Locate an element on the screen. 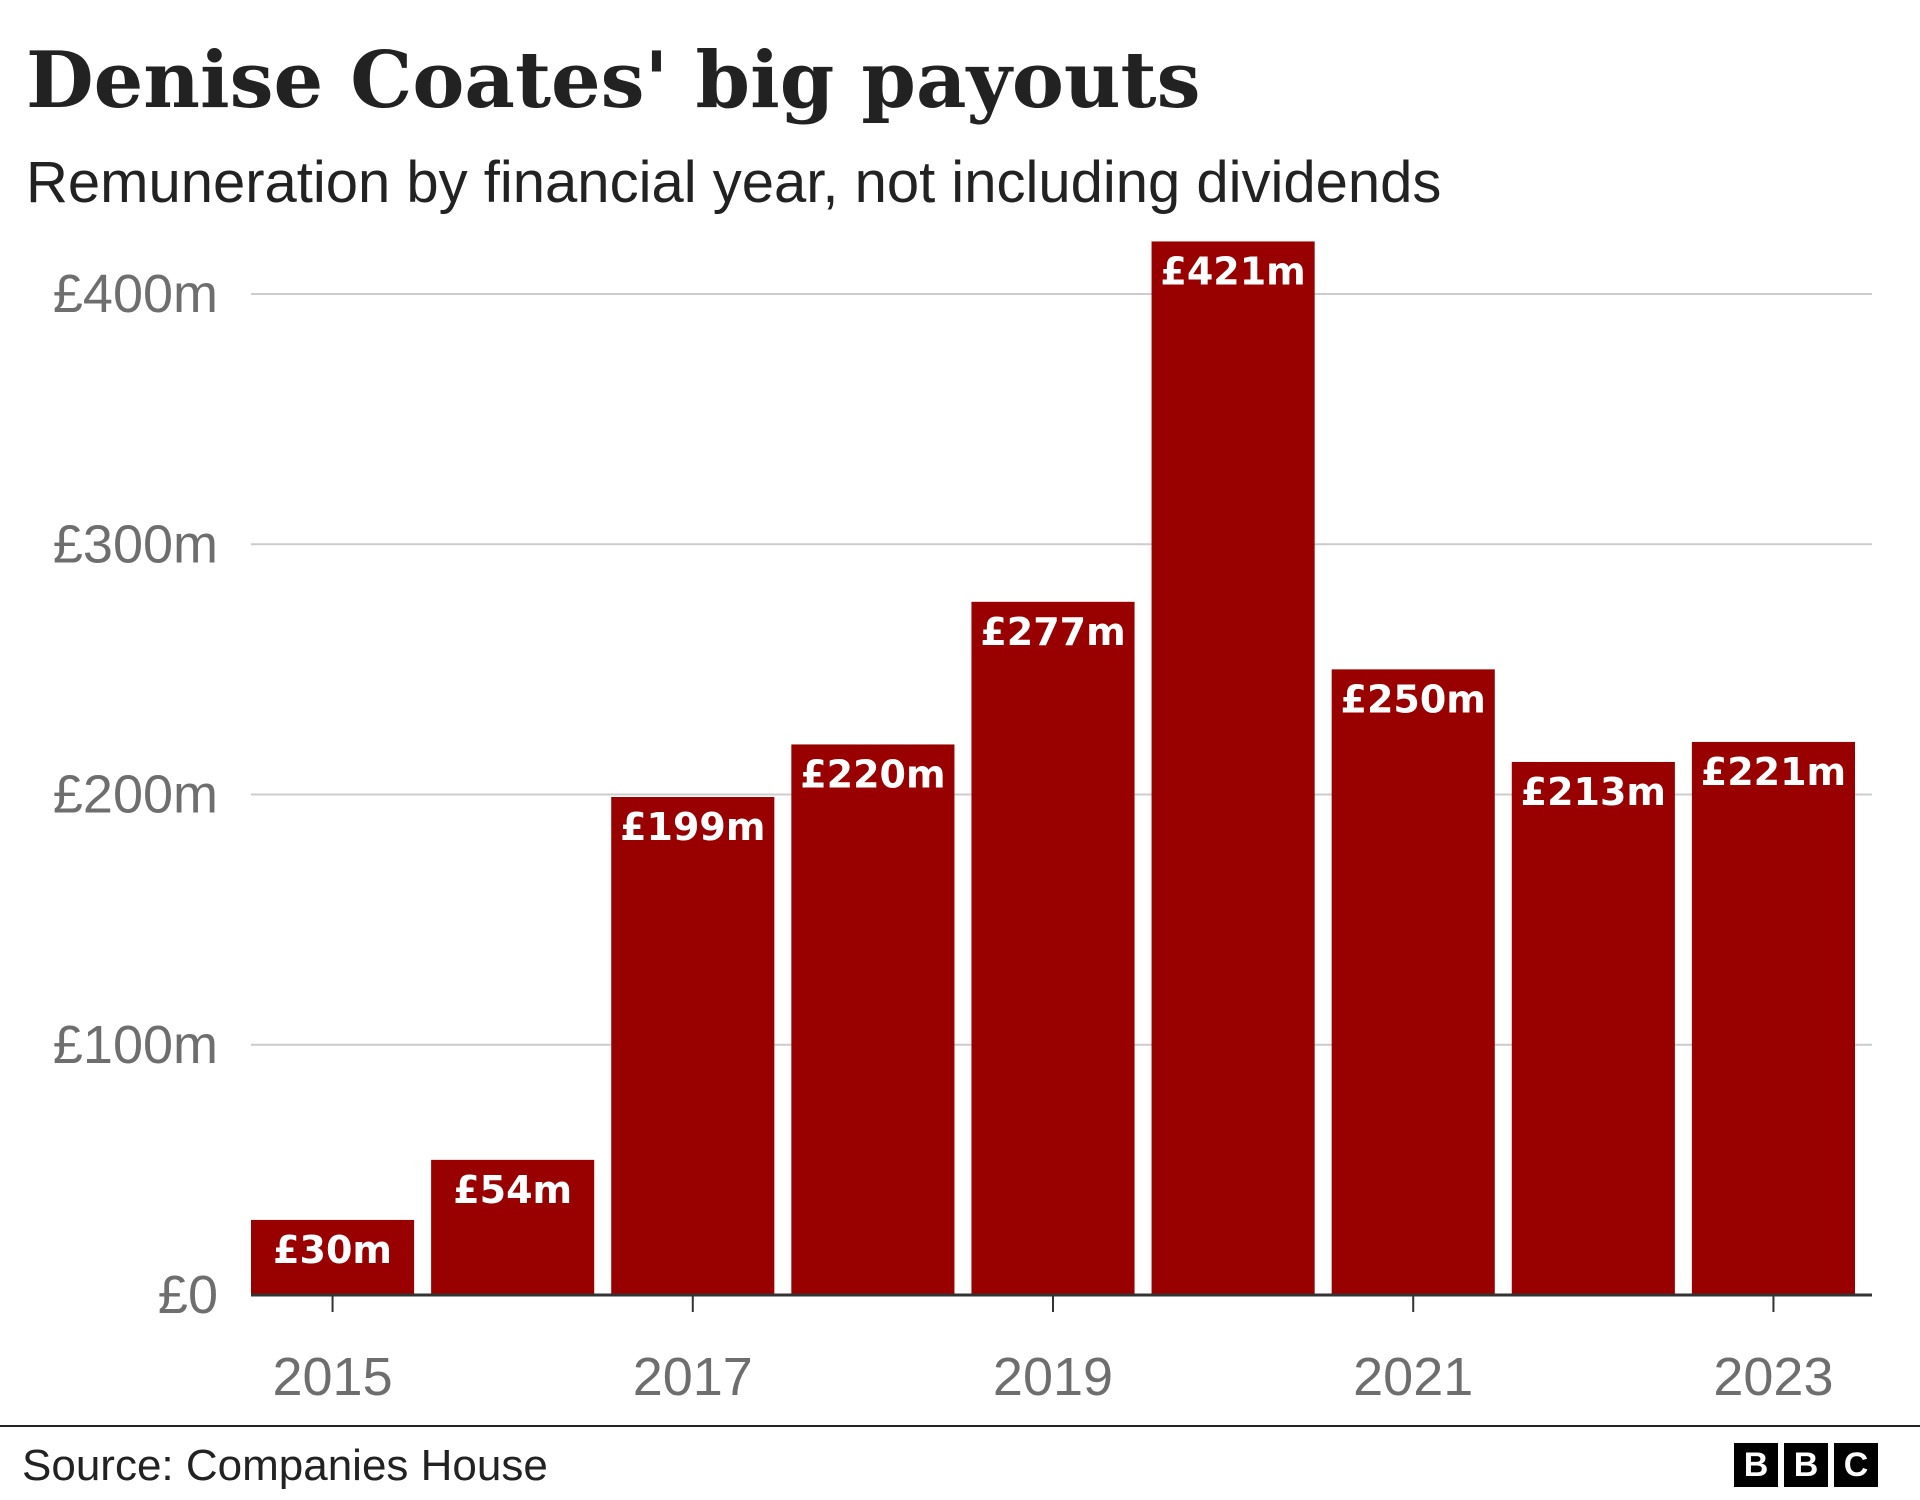  bbc-logo: B B C is located at coordinates (1806, 1465).